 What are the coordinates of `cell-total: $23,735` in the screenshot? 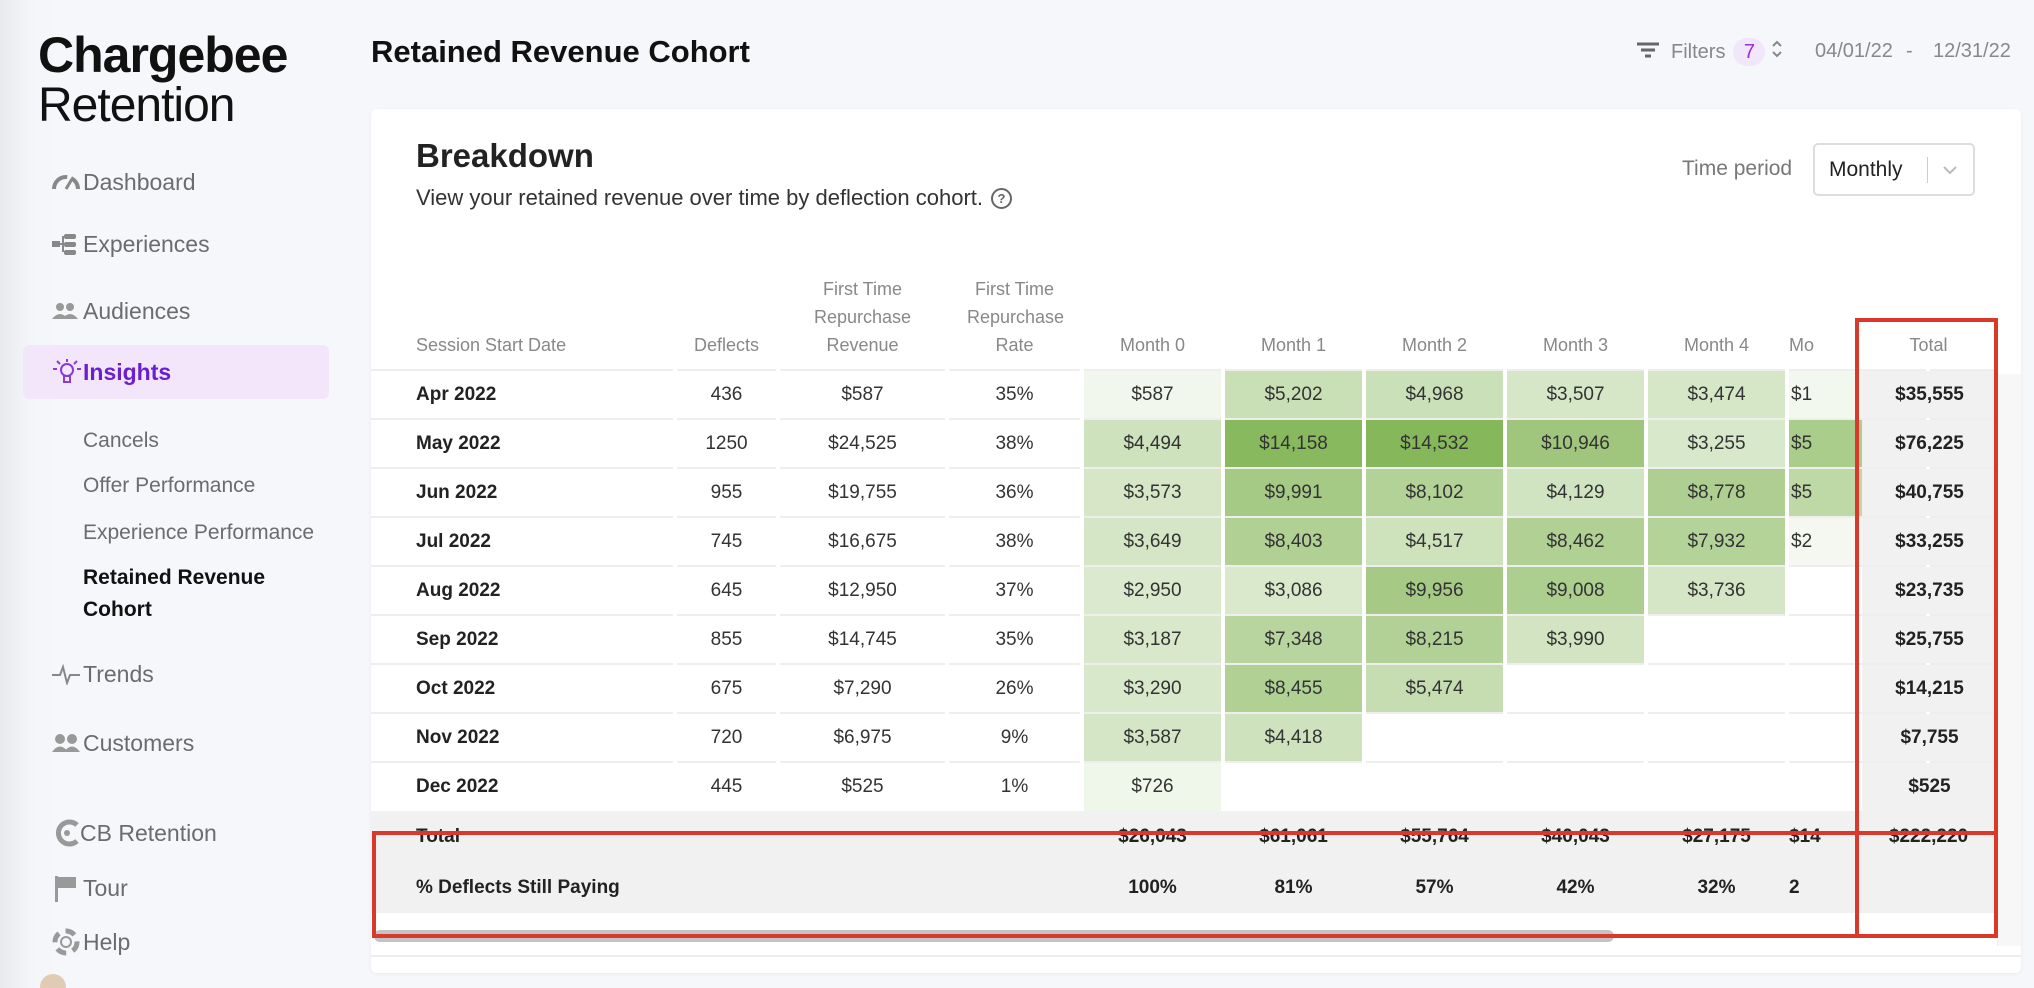 It's located at (1928, 590).